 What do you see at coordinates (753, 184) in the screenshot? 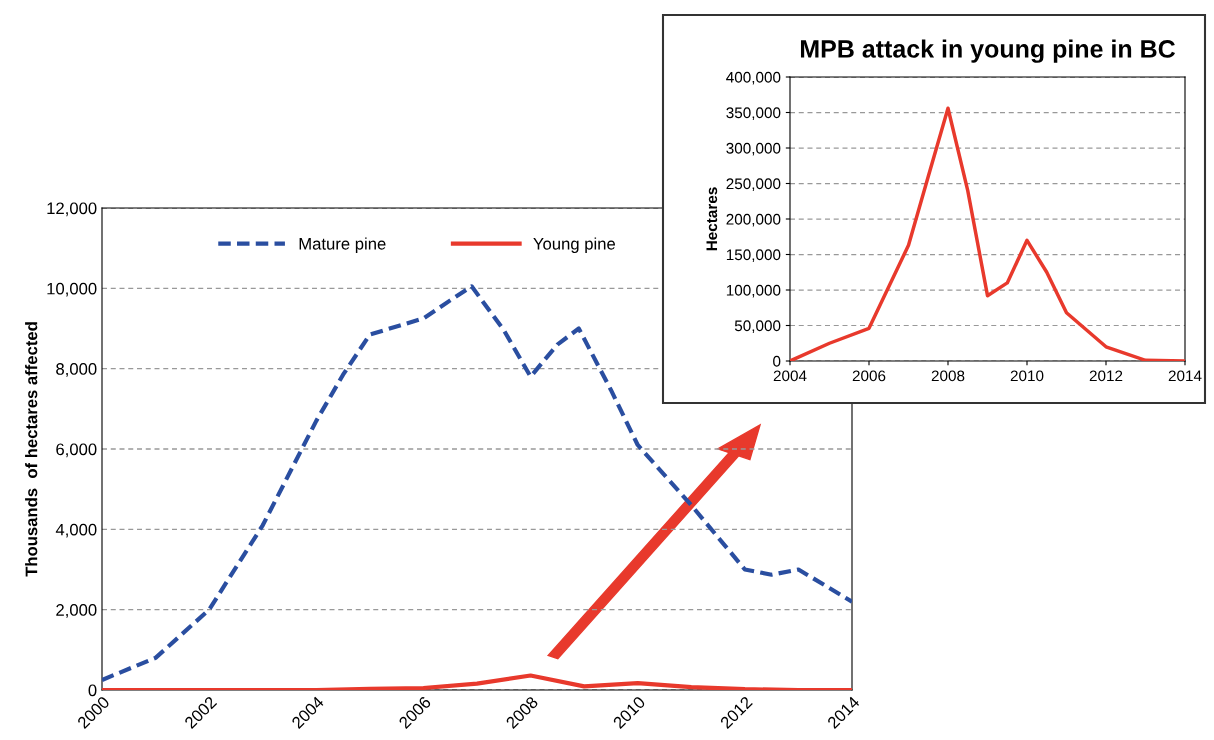
I see `y-tick-label: 250,000` at bounding box center [753, 184].